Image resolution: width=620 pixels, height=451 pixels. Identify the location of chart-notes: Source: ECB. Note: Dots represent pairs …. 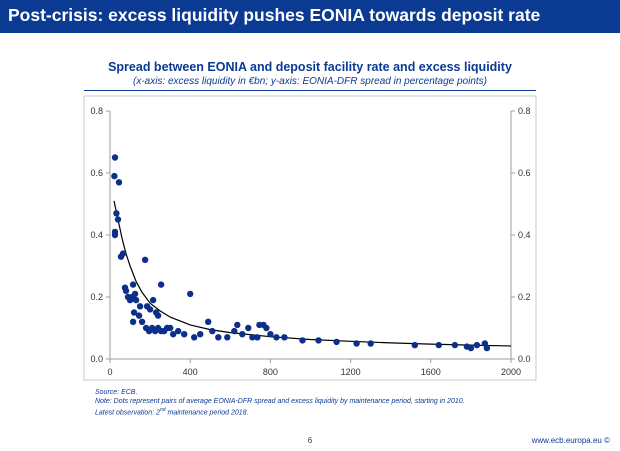
(280, 402).